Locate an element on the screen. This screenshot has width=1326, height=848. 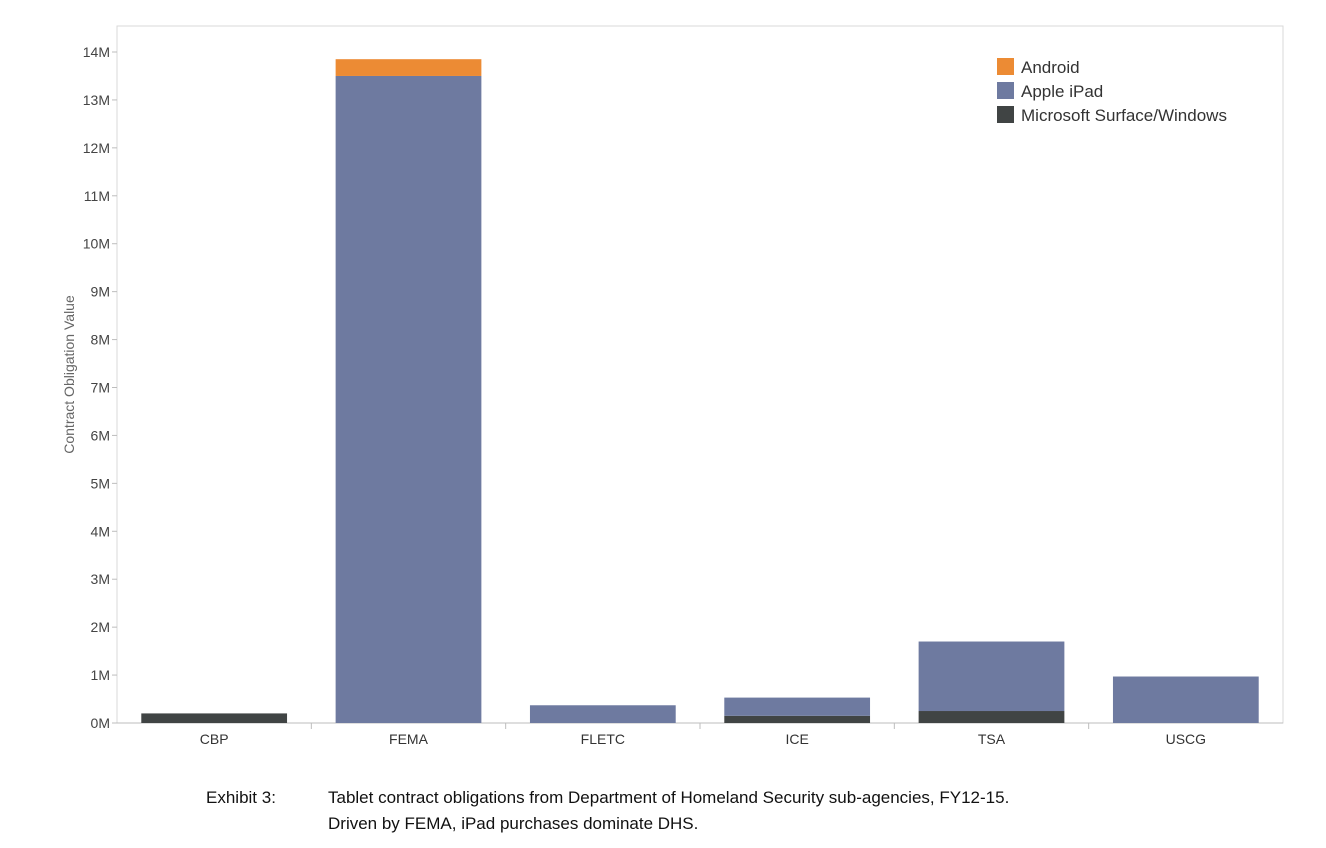
y-tick-label: 10M is located at coordinates (96, 244).